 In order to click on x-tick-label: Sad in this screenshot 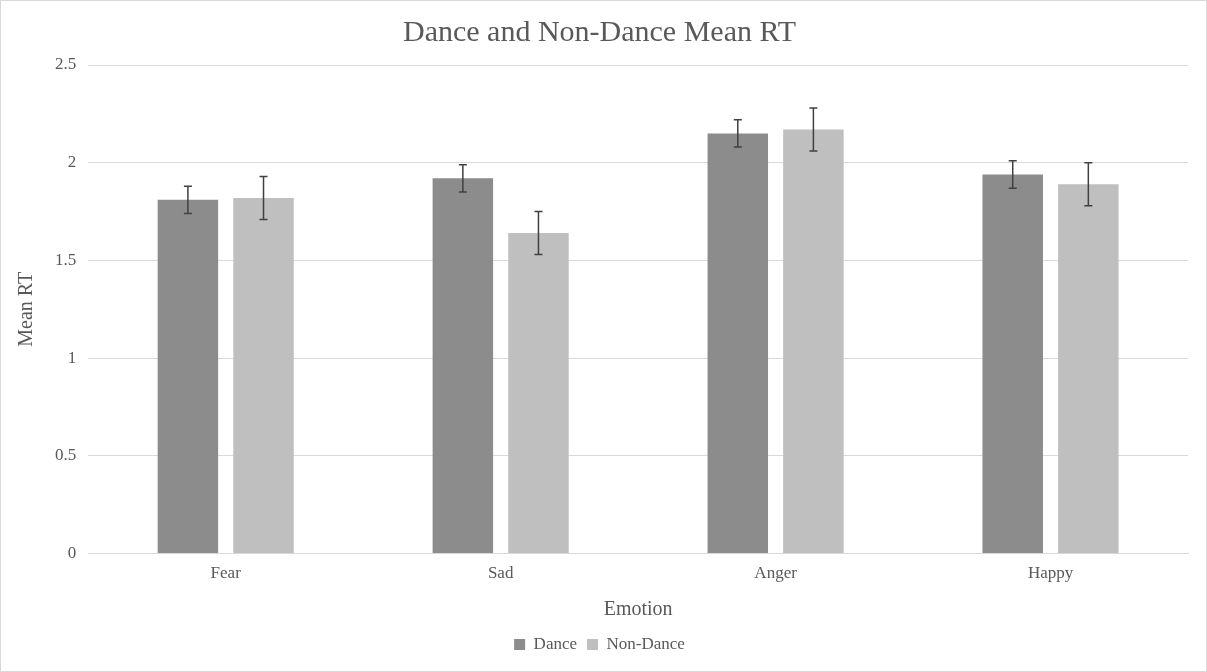, I will do `click(500, 573)`.